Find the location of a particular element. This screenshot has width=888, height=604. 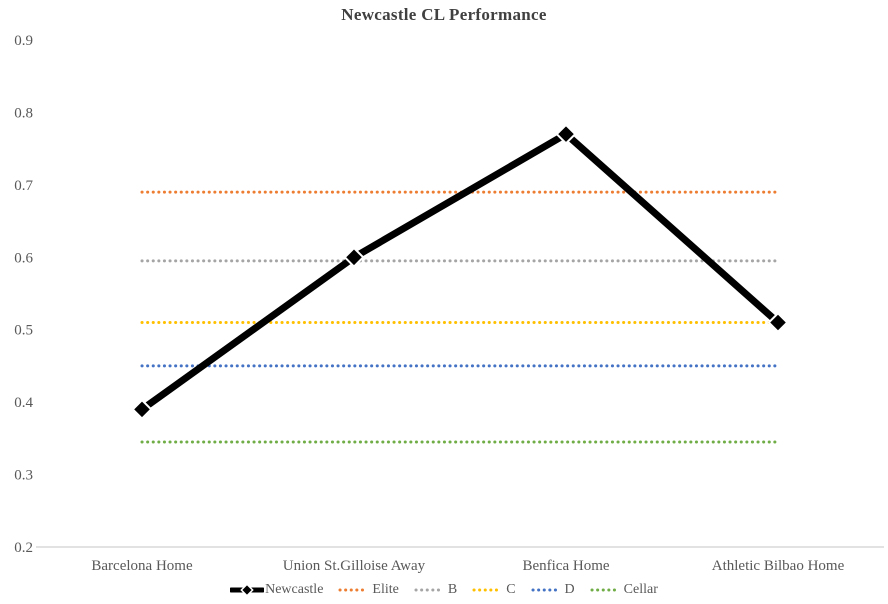

y-axis-tick-label: 0.9 is located at coordinates (23, 41).